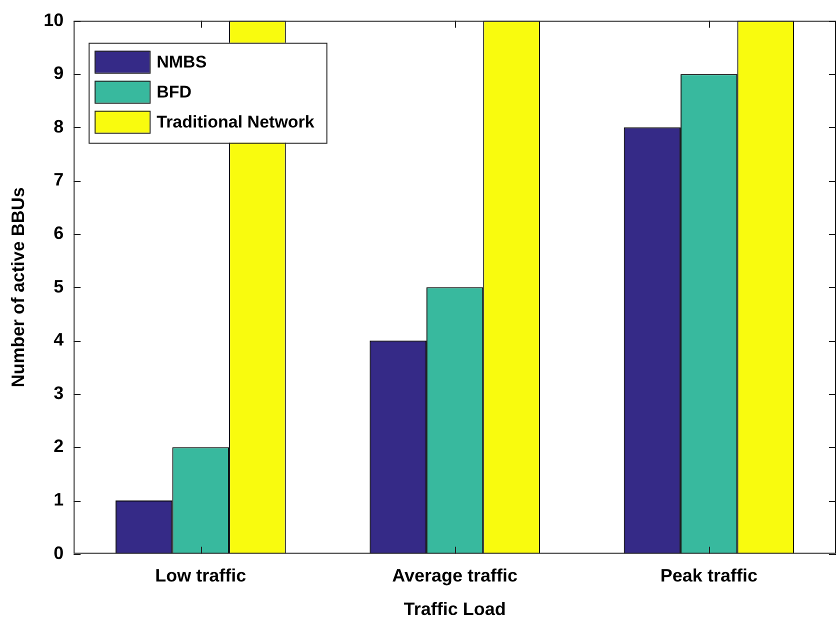  Describe the element at coordinates (59, 73) in the screenshot. I see `y-tick-label: 9` at that location.